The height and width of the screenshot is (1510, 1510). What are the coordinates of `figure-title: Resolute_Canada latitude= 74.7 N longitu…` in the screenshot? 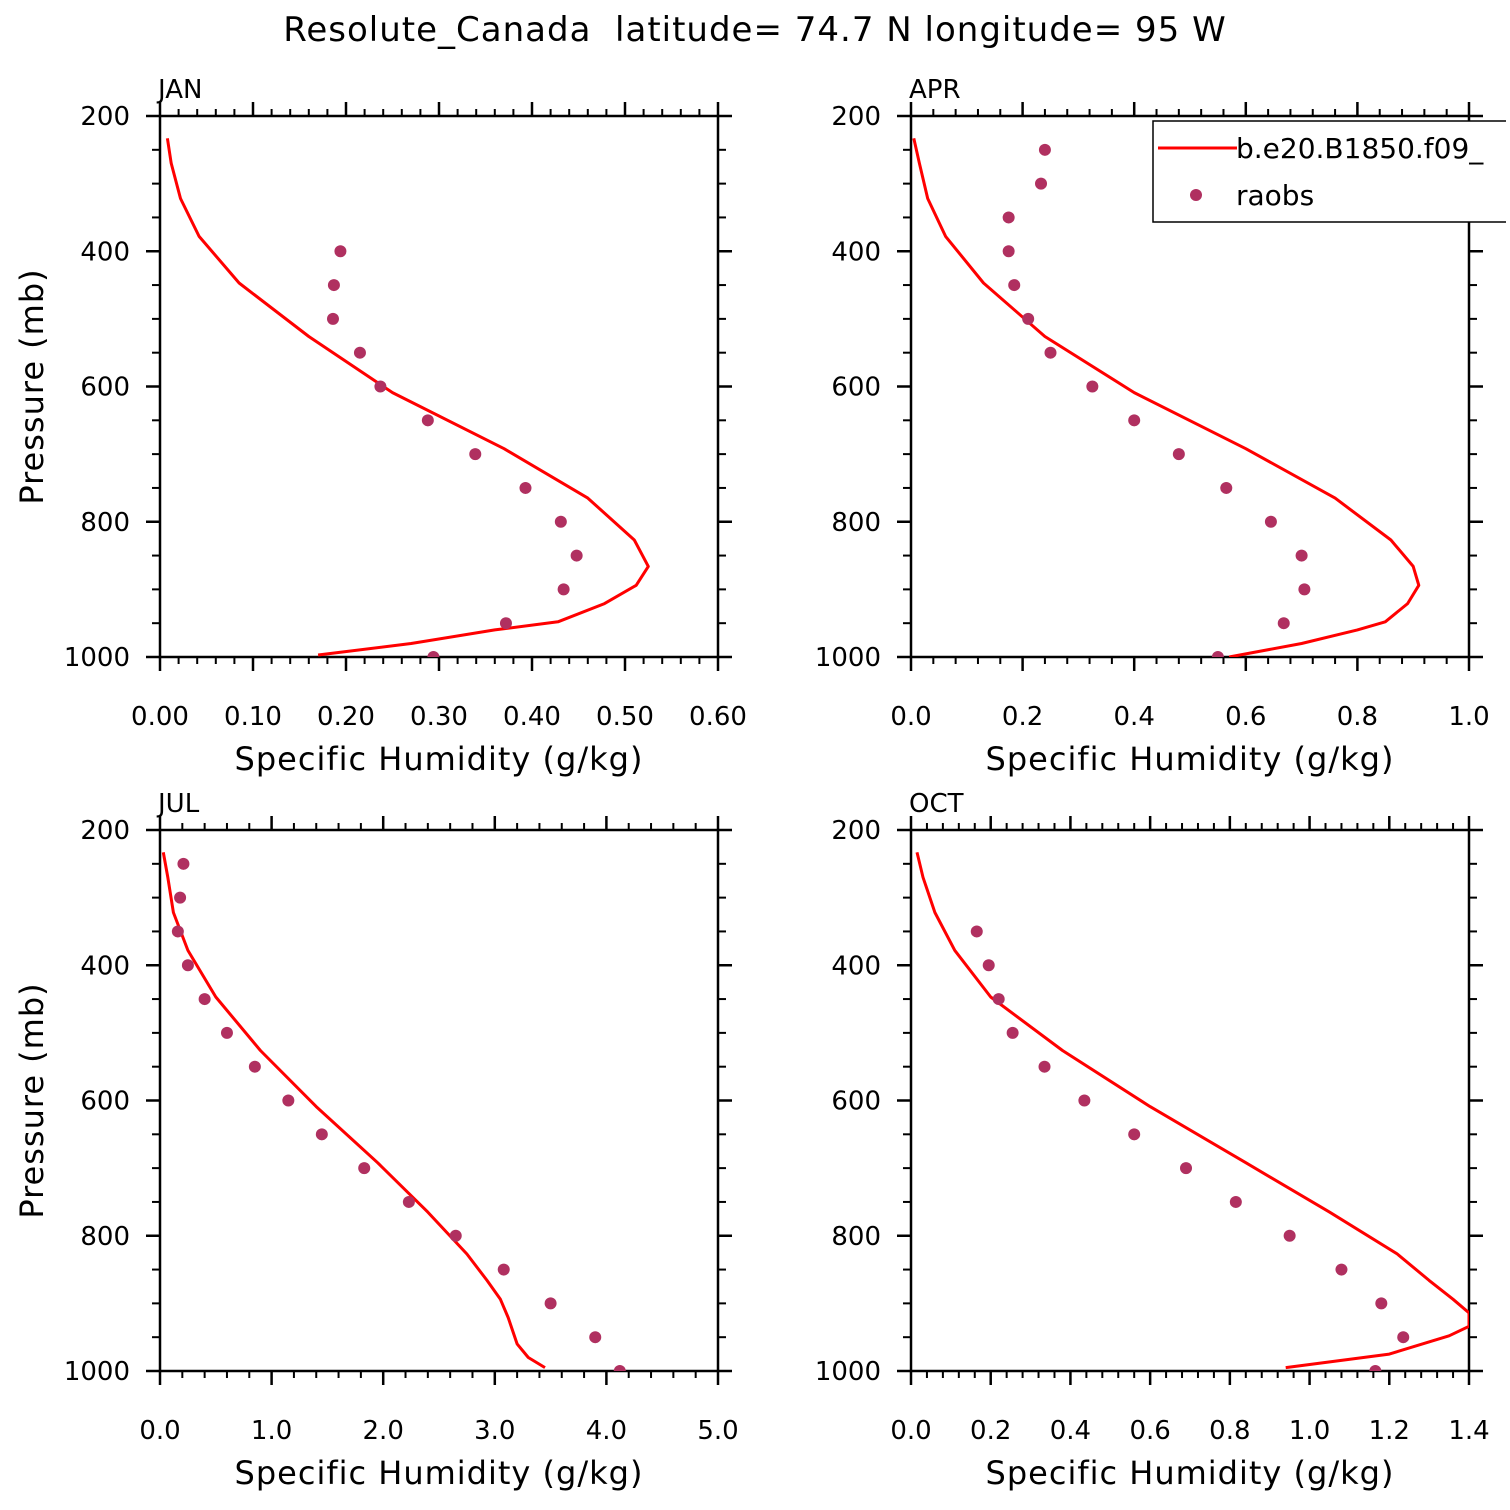 It's located at (755, 30).